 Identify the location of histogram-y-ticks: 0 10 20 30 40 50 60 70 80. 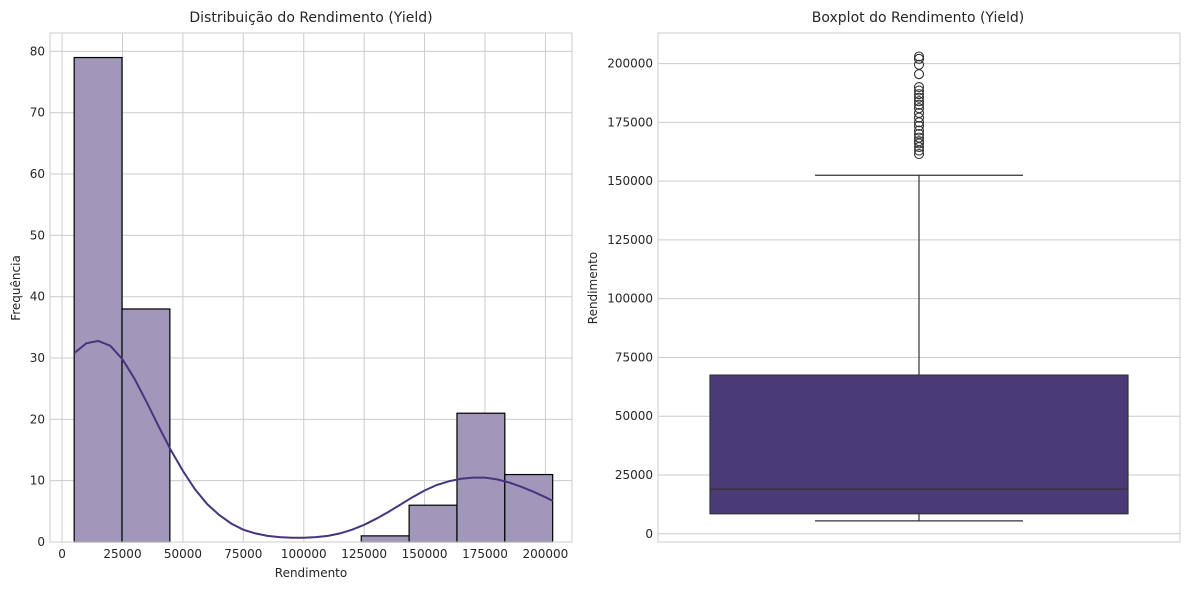
(37, 296).